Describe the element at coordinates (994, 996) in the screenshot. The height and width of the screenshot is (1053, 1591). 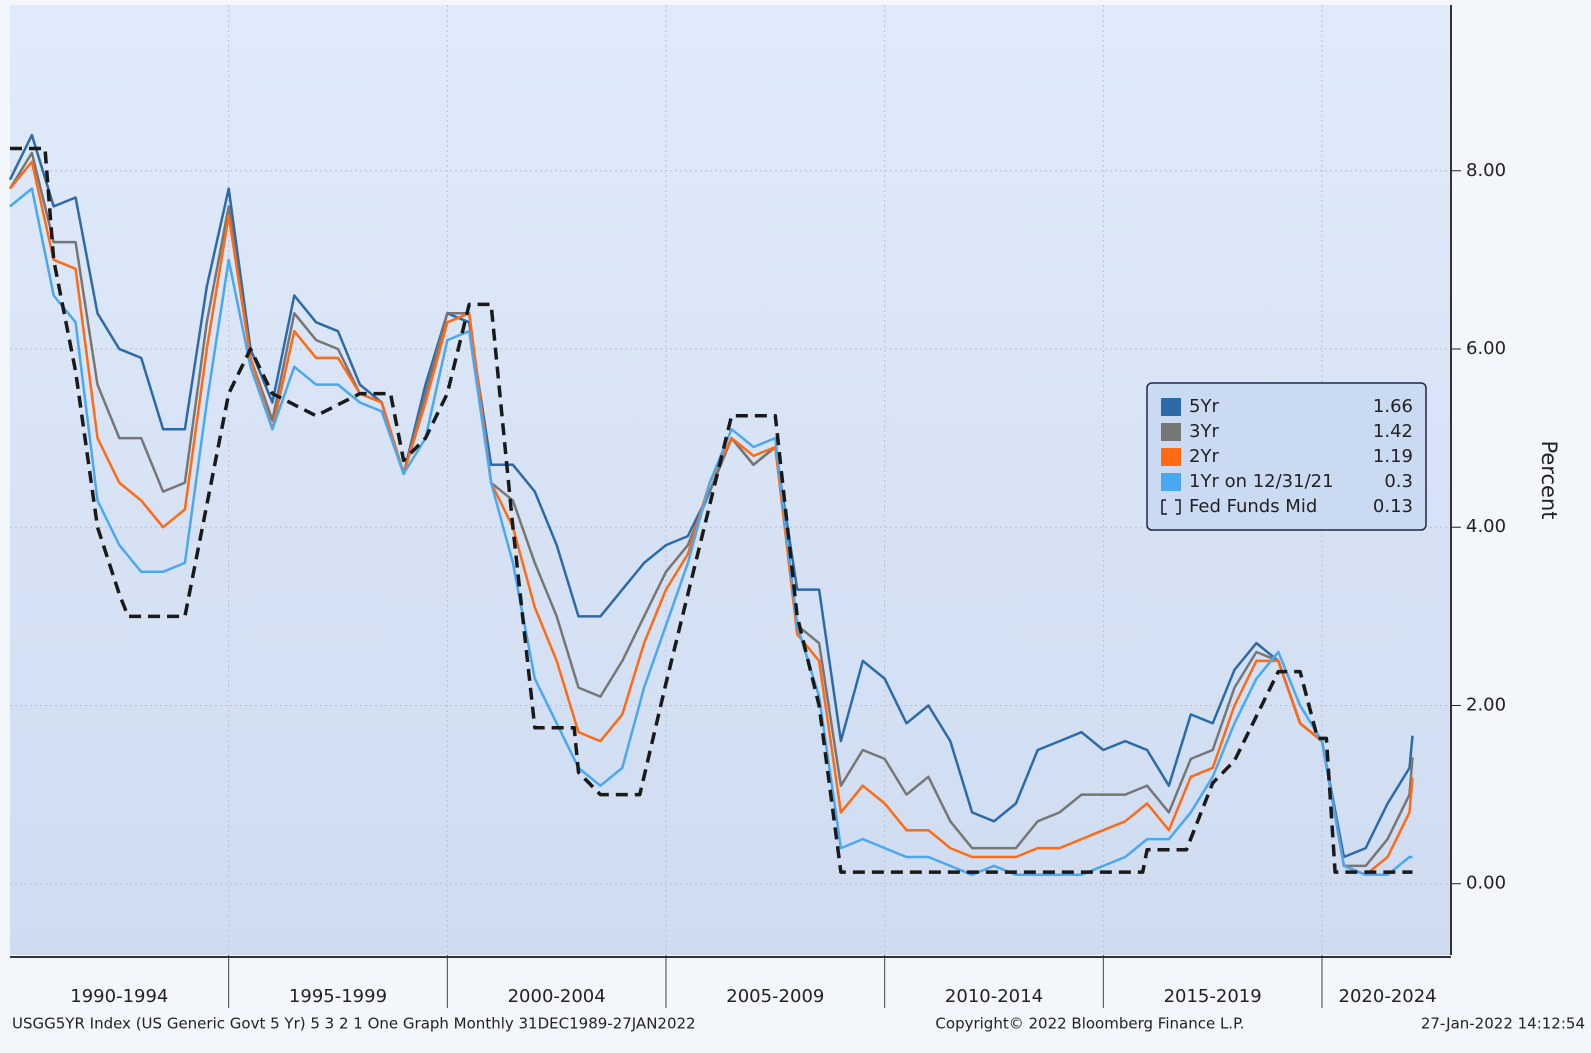
I see `x-period-label: 2010-2014` at that location.